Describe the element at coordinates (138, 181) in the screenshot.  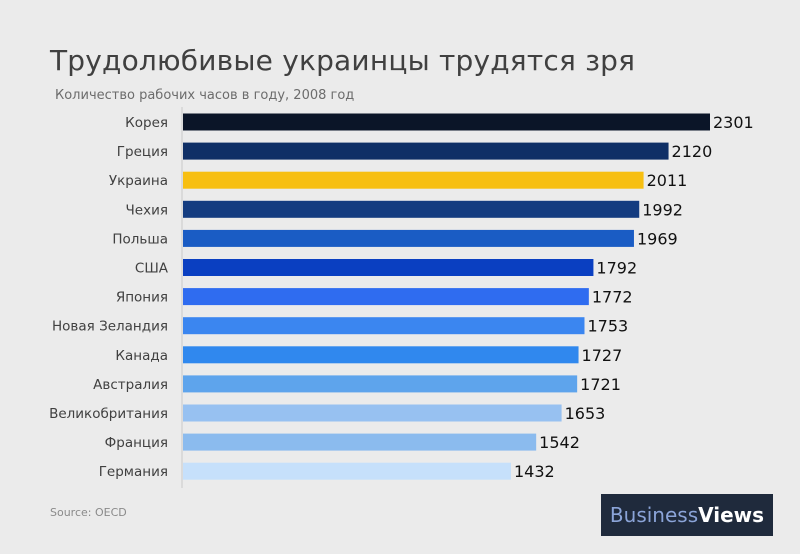
I see `category-label-2: Украина` at that location.